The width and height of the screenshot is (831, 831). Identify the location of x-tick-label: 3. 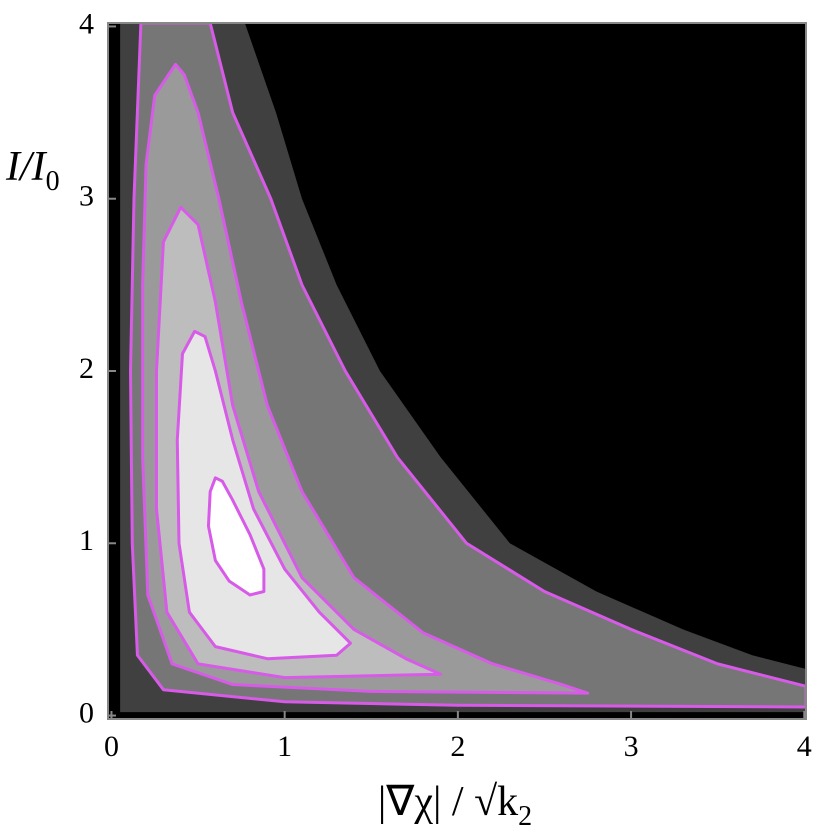
(631, 746).